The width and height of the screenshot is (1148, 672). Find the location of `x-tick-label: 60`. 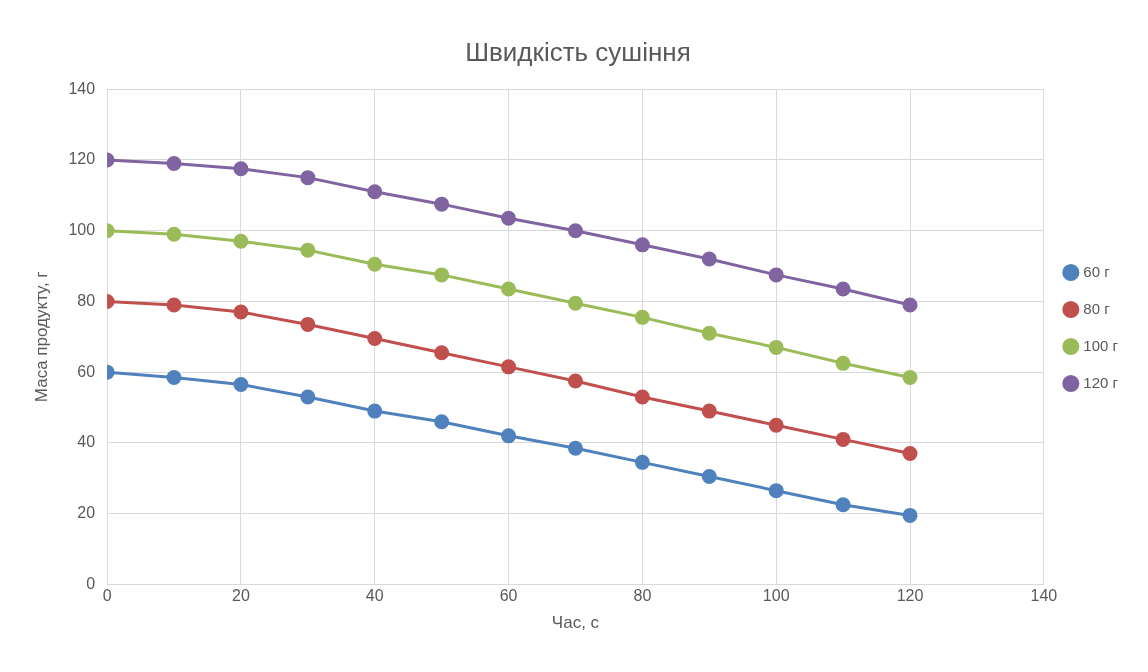

x-tick-label: 60 is located at coordinates (508, 596).